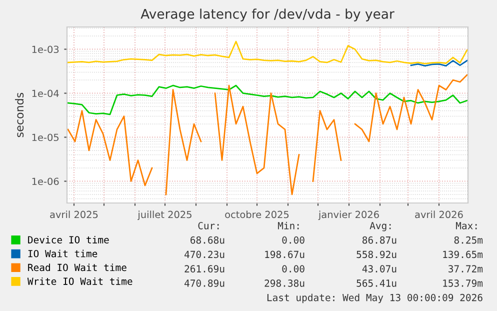 The height and width of the screenshot is (311, 497). What do you see at coordinates (204, 283) in the screenshot?
I see `text: 470.89u` at bounding box center [204, 283].